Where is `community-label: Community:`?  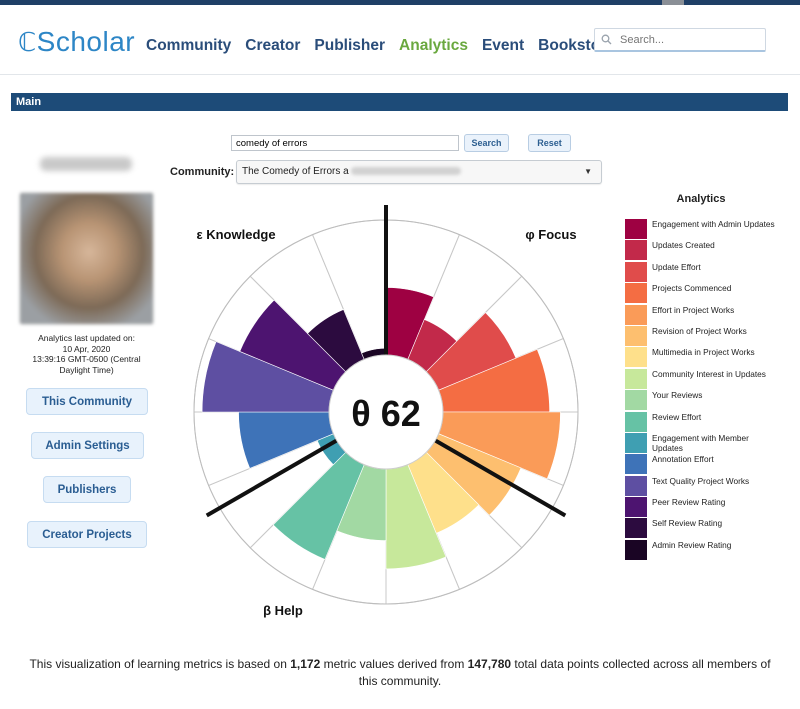
community-label: Community: is located at coordinates (202, 172).